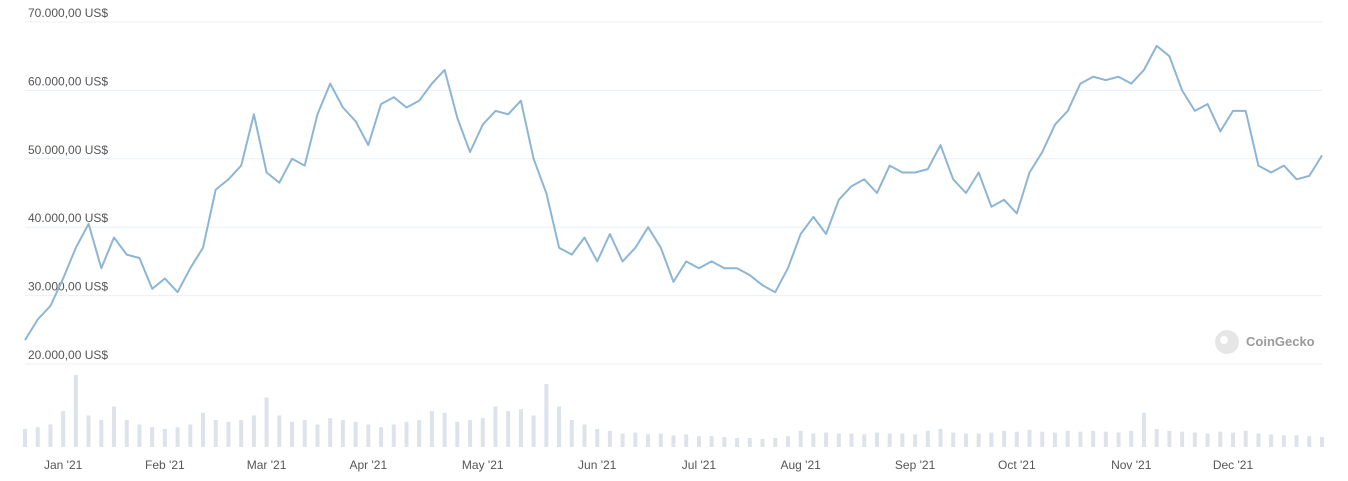  What do you see at coordinates (267, 465) in the screenshot?
I see `x-tick-label: Mar '21` at bounding box center [267, 465].